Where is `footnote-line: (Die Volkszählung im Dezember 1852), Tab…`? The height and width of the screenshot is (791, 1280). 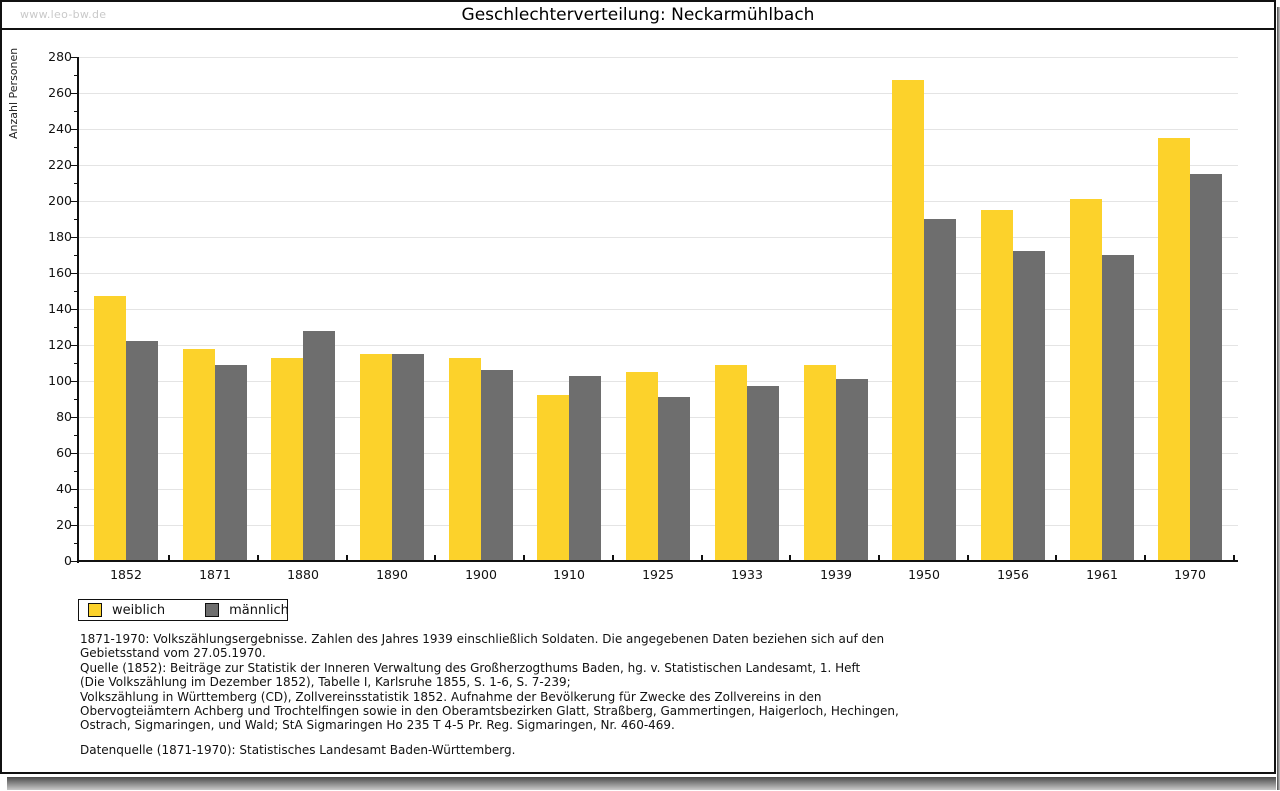
footnote-line: (Die Volkszählung im Dezember 1852), Tab… is located at coordinates (325, 682).